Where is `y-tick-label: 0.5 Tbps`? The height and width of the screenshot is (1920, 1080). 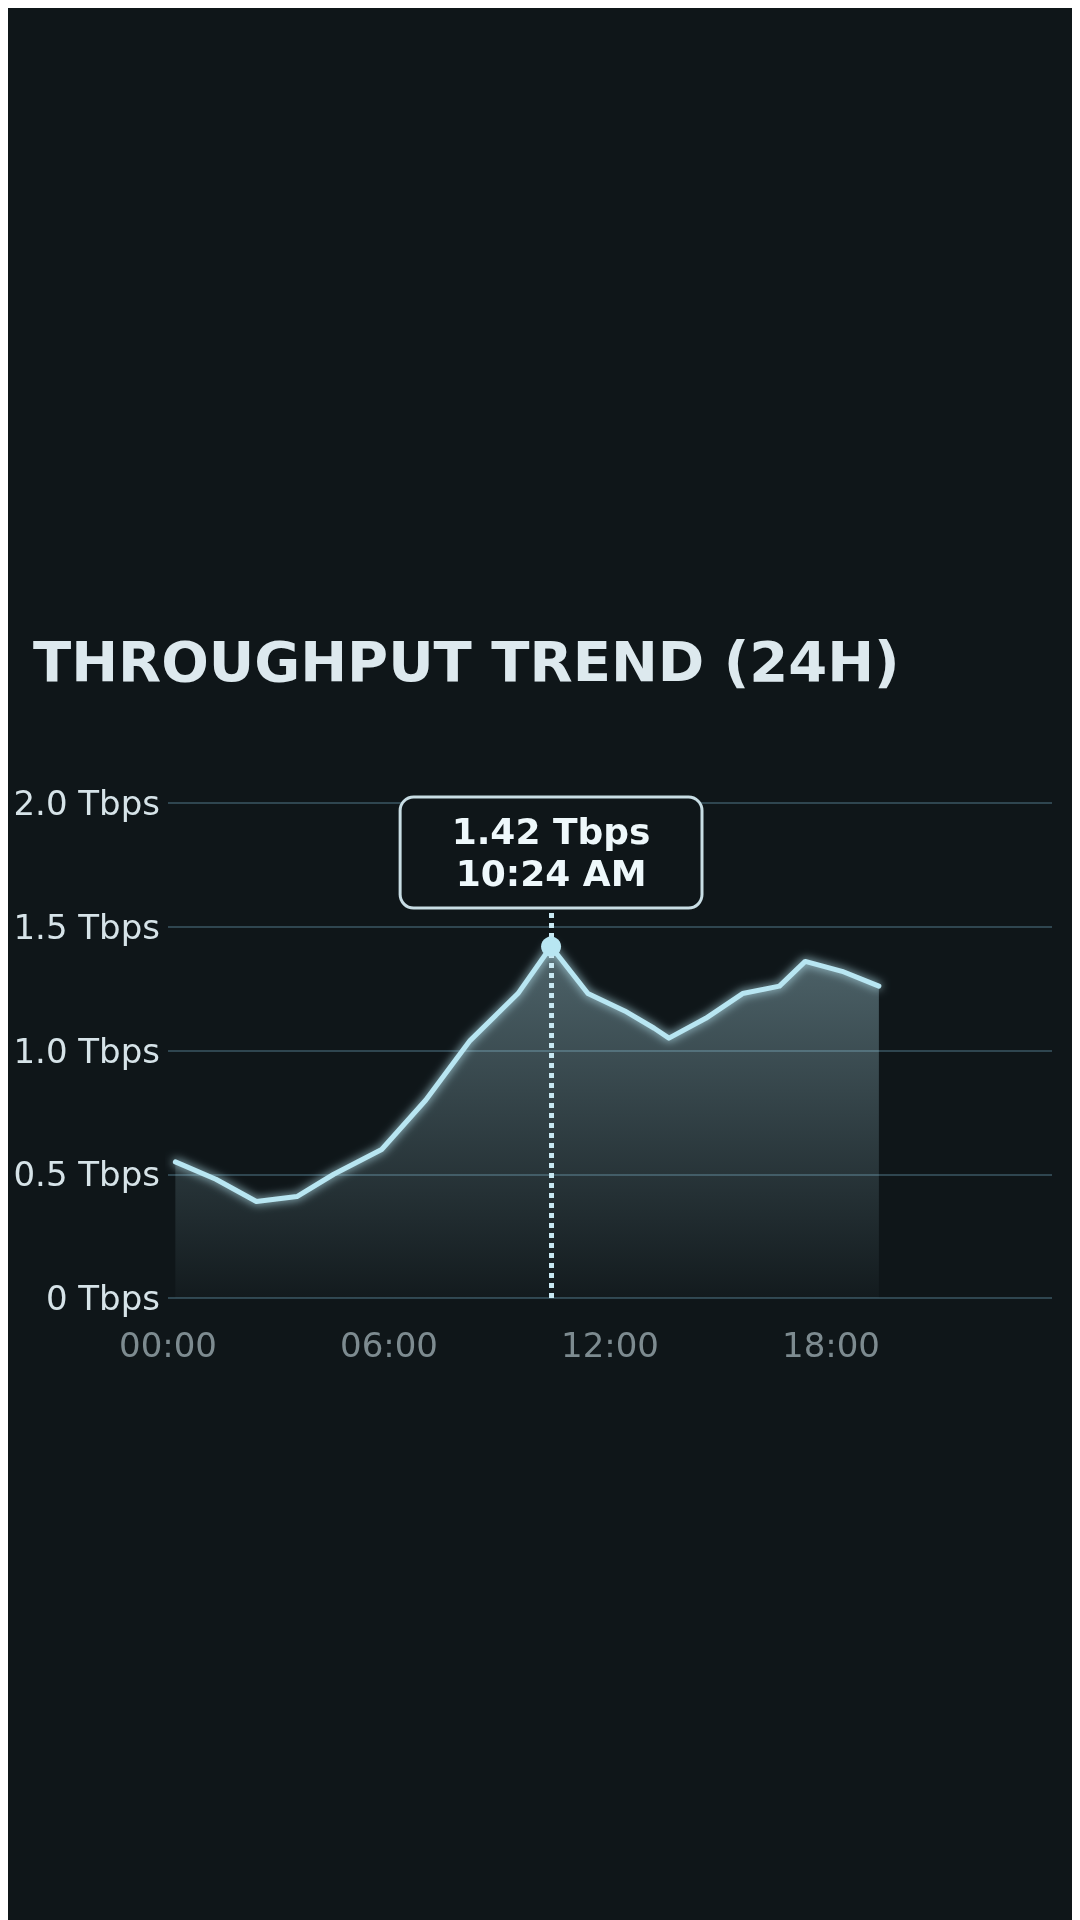 y-tick-label: 0.5 Tbps is located at coordinates (86, 1174).